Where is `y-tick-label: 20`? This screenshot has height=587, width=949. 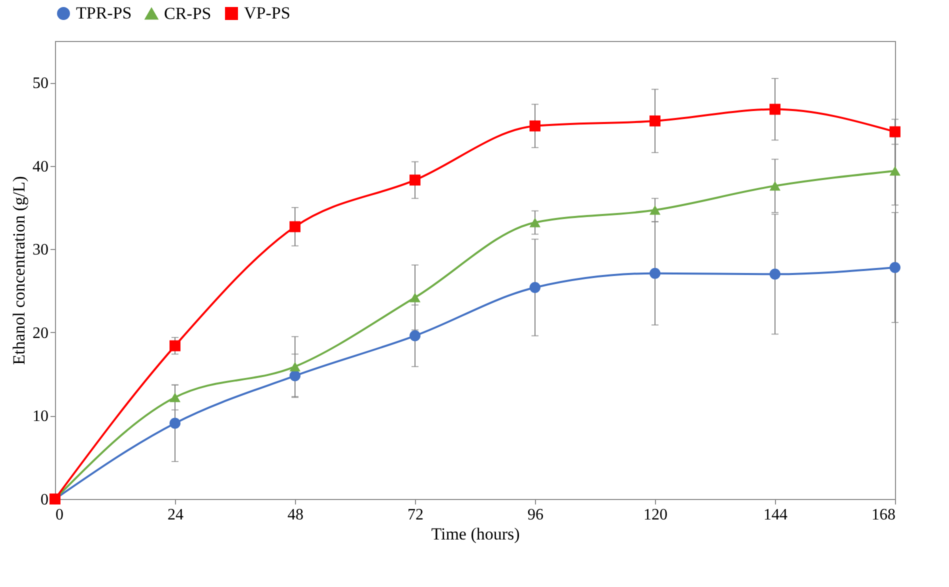 y-tick-label: 20 is located at coordinates (40, 333).